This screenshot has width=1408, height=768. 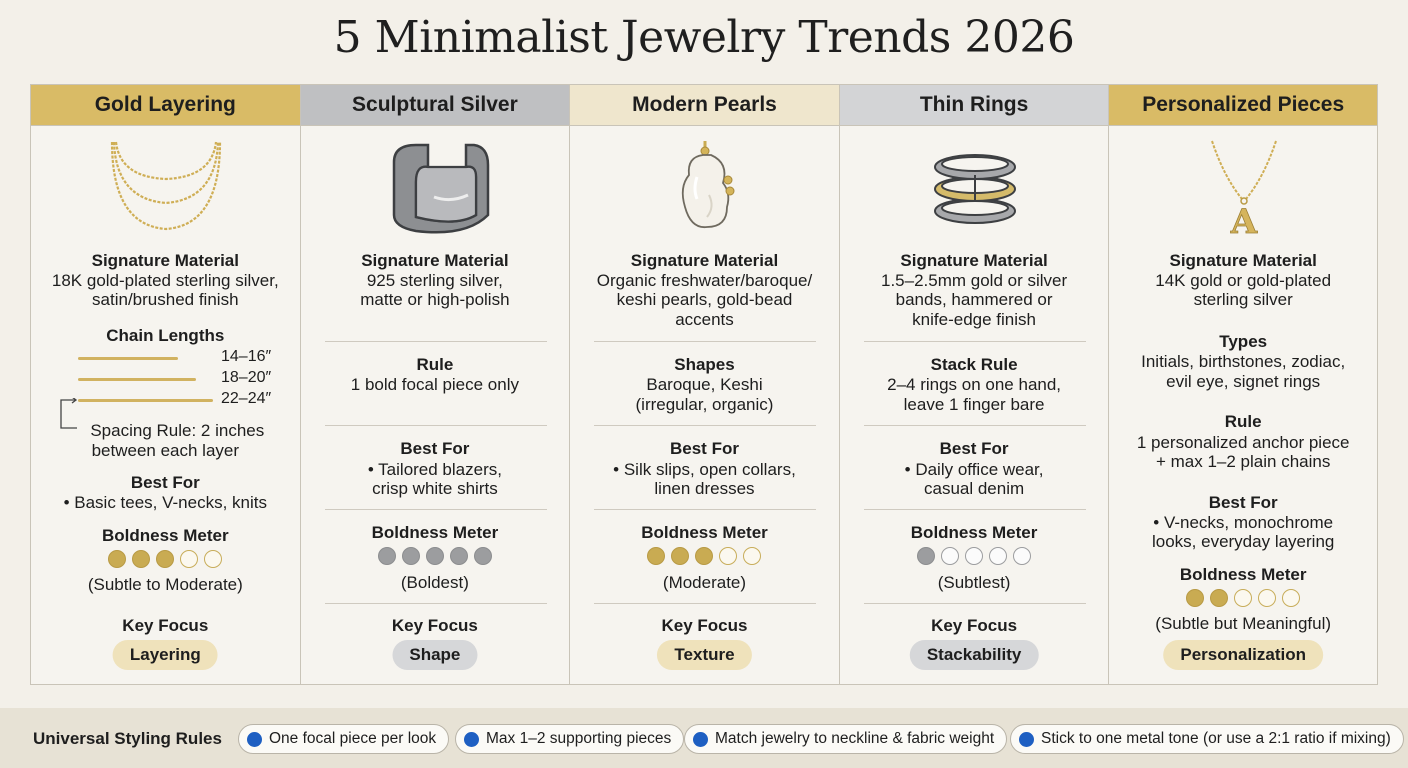 What do you see at coordinates (1243, 381) in the screenshot?
I see `types-line: evil eye, signet rings` at bounding box center [1243, 381].